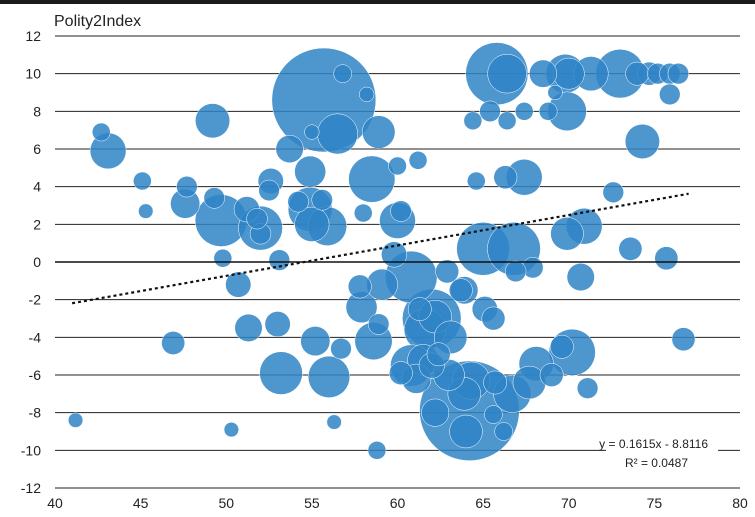  I want to click on x-tick-label: 75, so click(655, 503).